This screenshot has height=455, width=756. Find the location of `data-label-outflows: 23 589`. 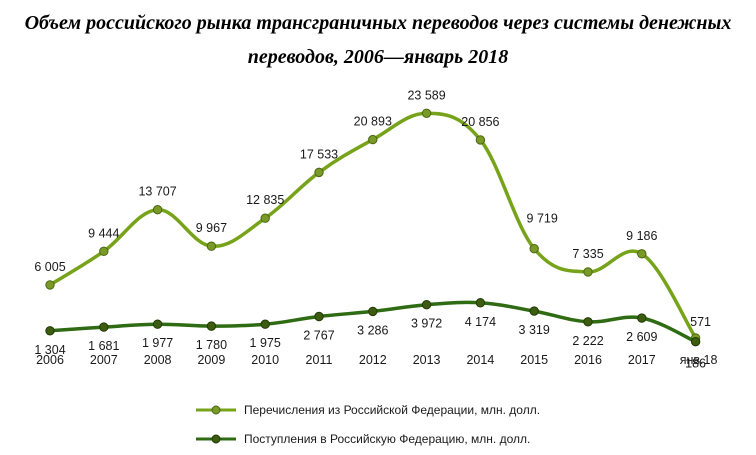

data-label-outflows: 23 589 is located at coordinates (426, 95).